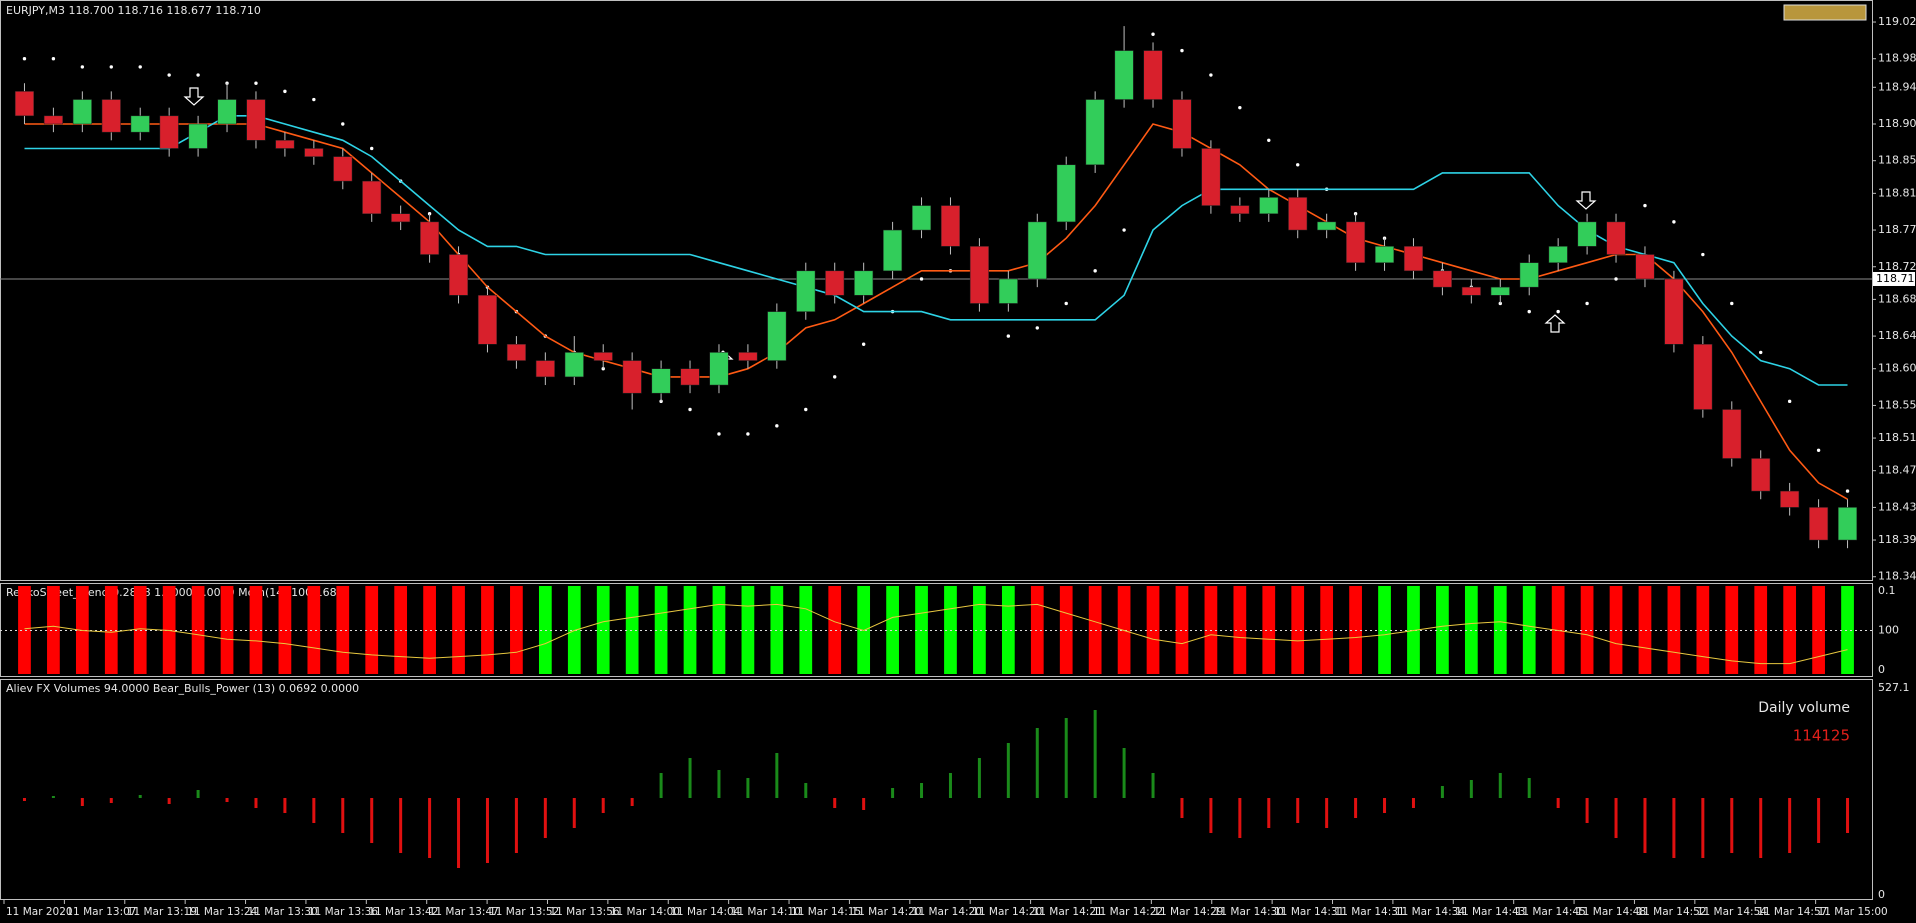 This screenshot has height=923, width=1916. I want to click on y-tick-label: 118.475, so click(1897, 470).